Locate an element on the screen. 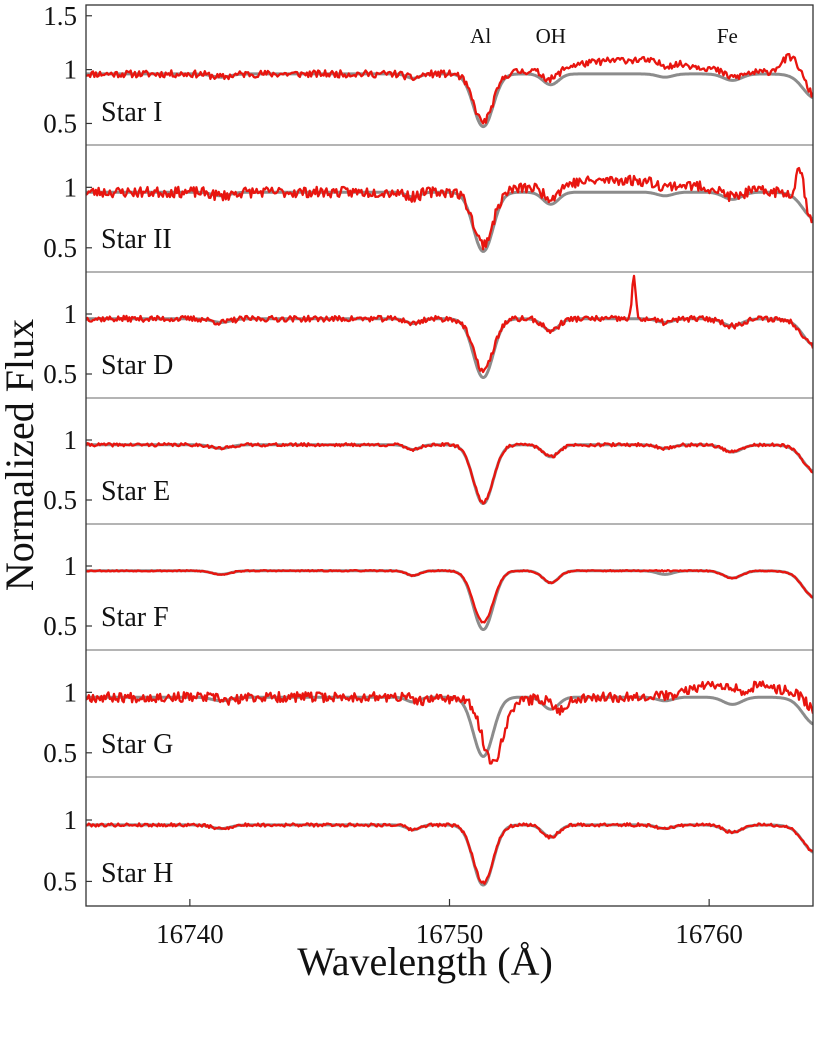 This screenshot has height=1060, width=830. observed-spectrum-star-h is located at coordinates (449, 853).